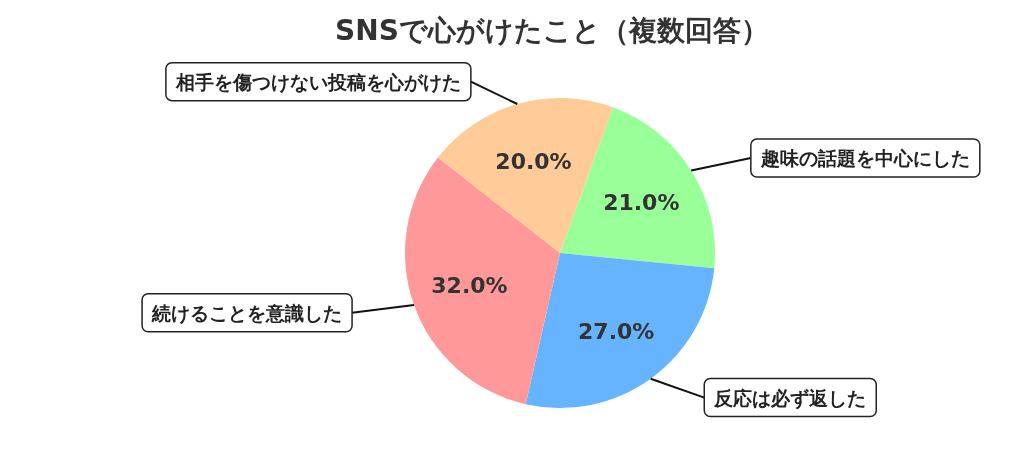  What do you see at coordinates (790, 398) in the screenshot?
I see `slice-label: 反応は必ず返した` at bounding box center [790, 398].